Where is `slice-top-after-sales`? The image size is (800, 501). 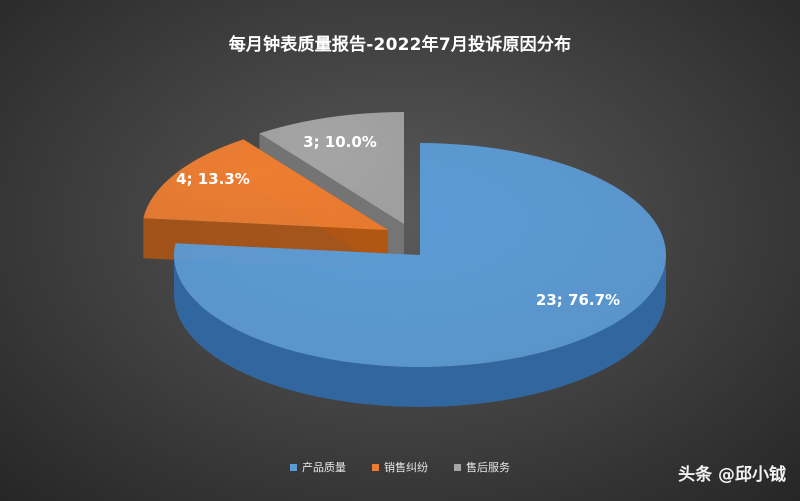 slice-top-after-sales is located at coordinates (331, 168).